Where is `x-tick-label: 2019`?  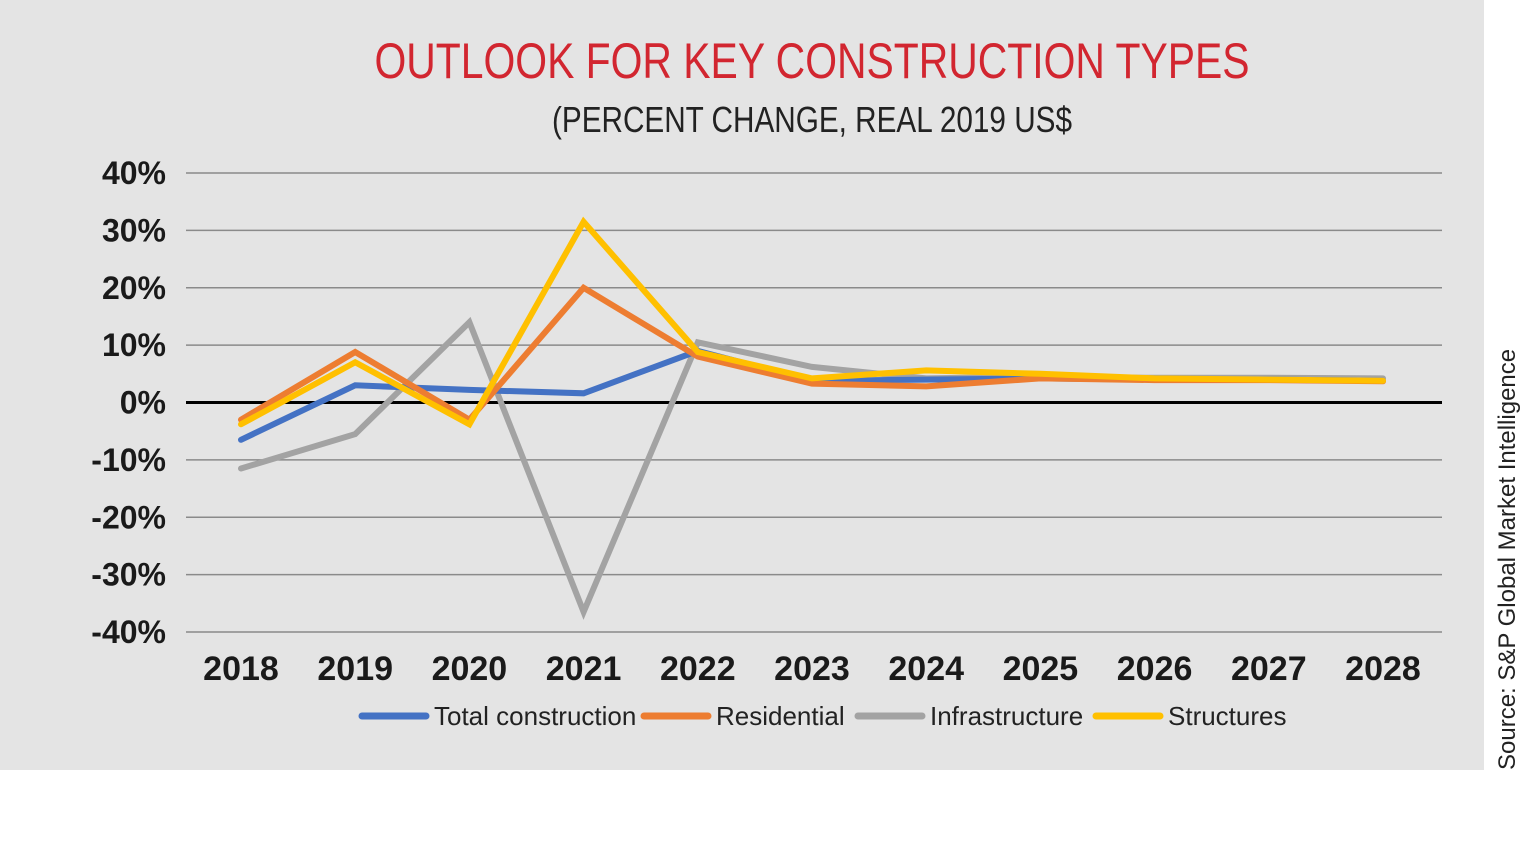 x-tick-label: 2019 is located at coordinates (355, 669).